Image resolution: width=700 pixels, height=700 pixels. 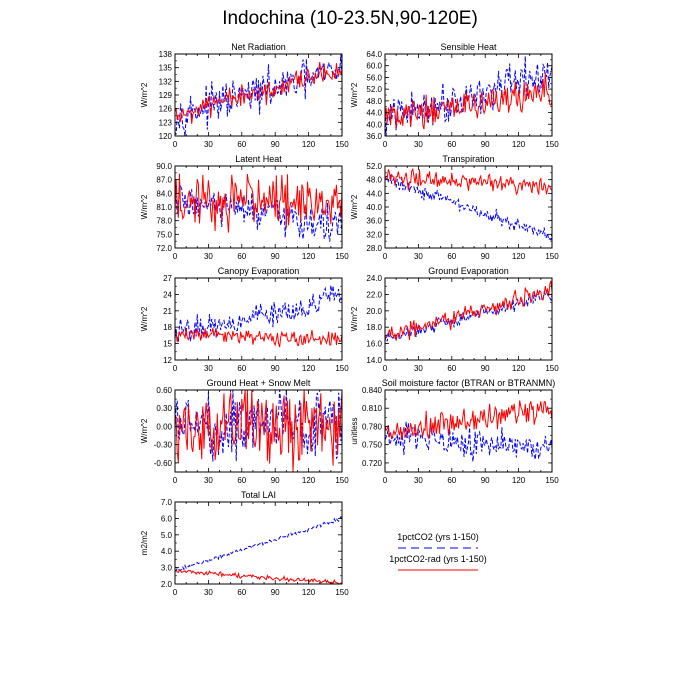 I want to click on y-tick-label: 0.780, so click(x=372, y=426).